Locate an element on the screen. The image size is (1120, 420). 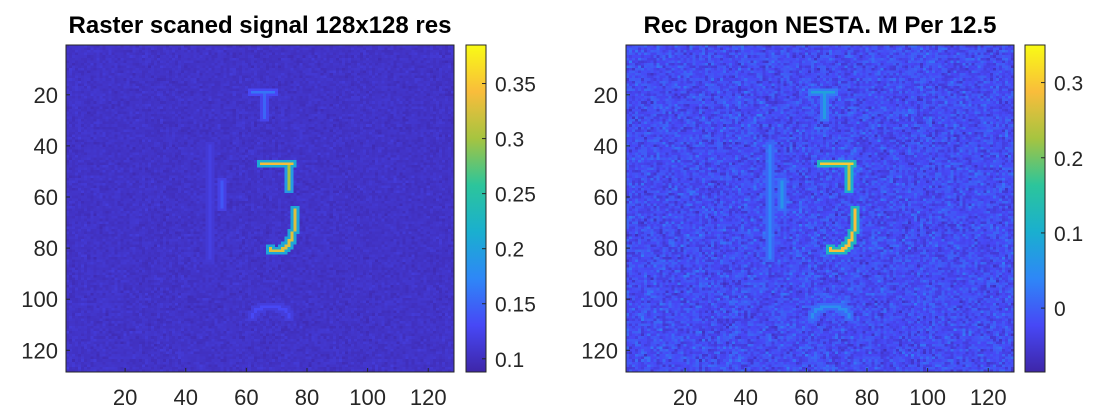
left-chart-title: Raster scaned signal 128x128 res is located at coordinates (260, 25).